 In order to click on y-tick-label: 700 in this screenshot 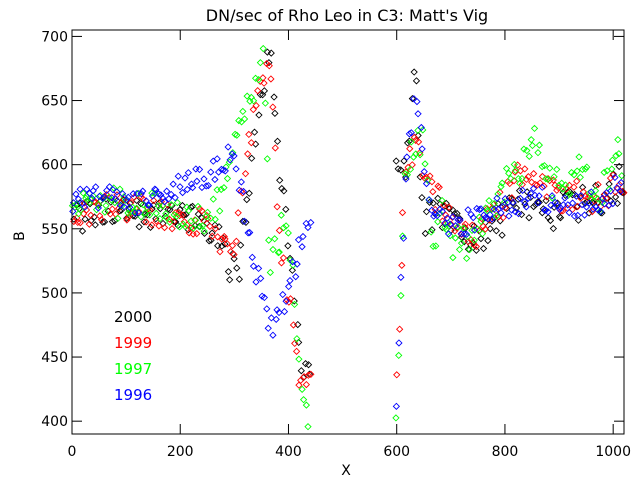, I will do `click(54, 37)`.